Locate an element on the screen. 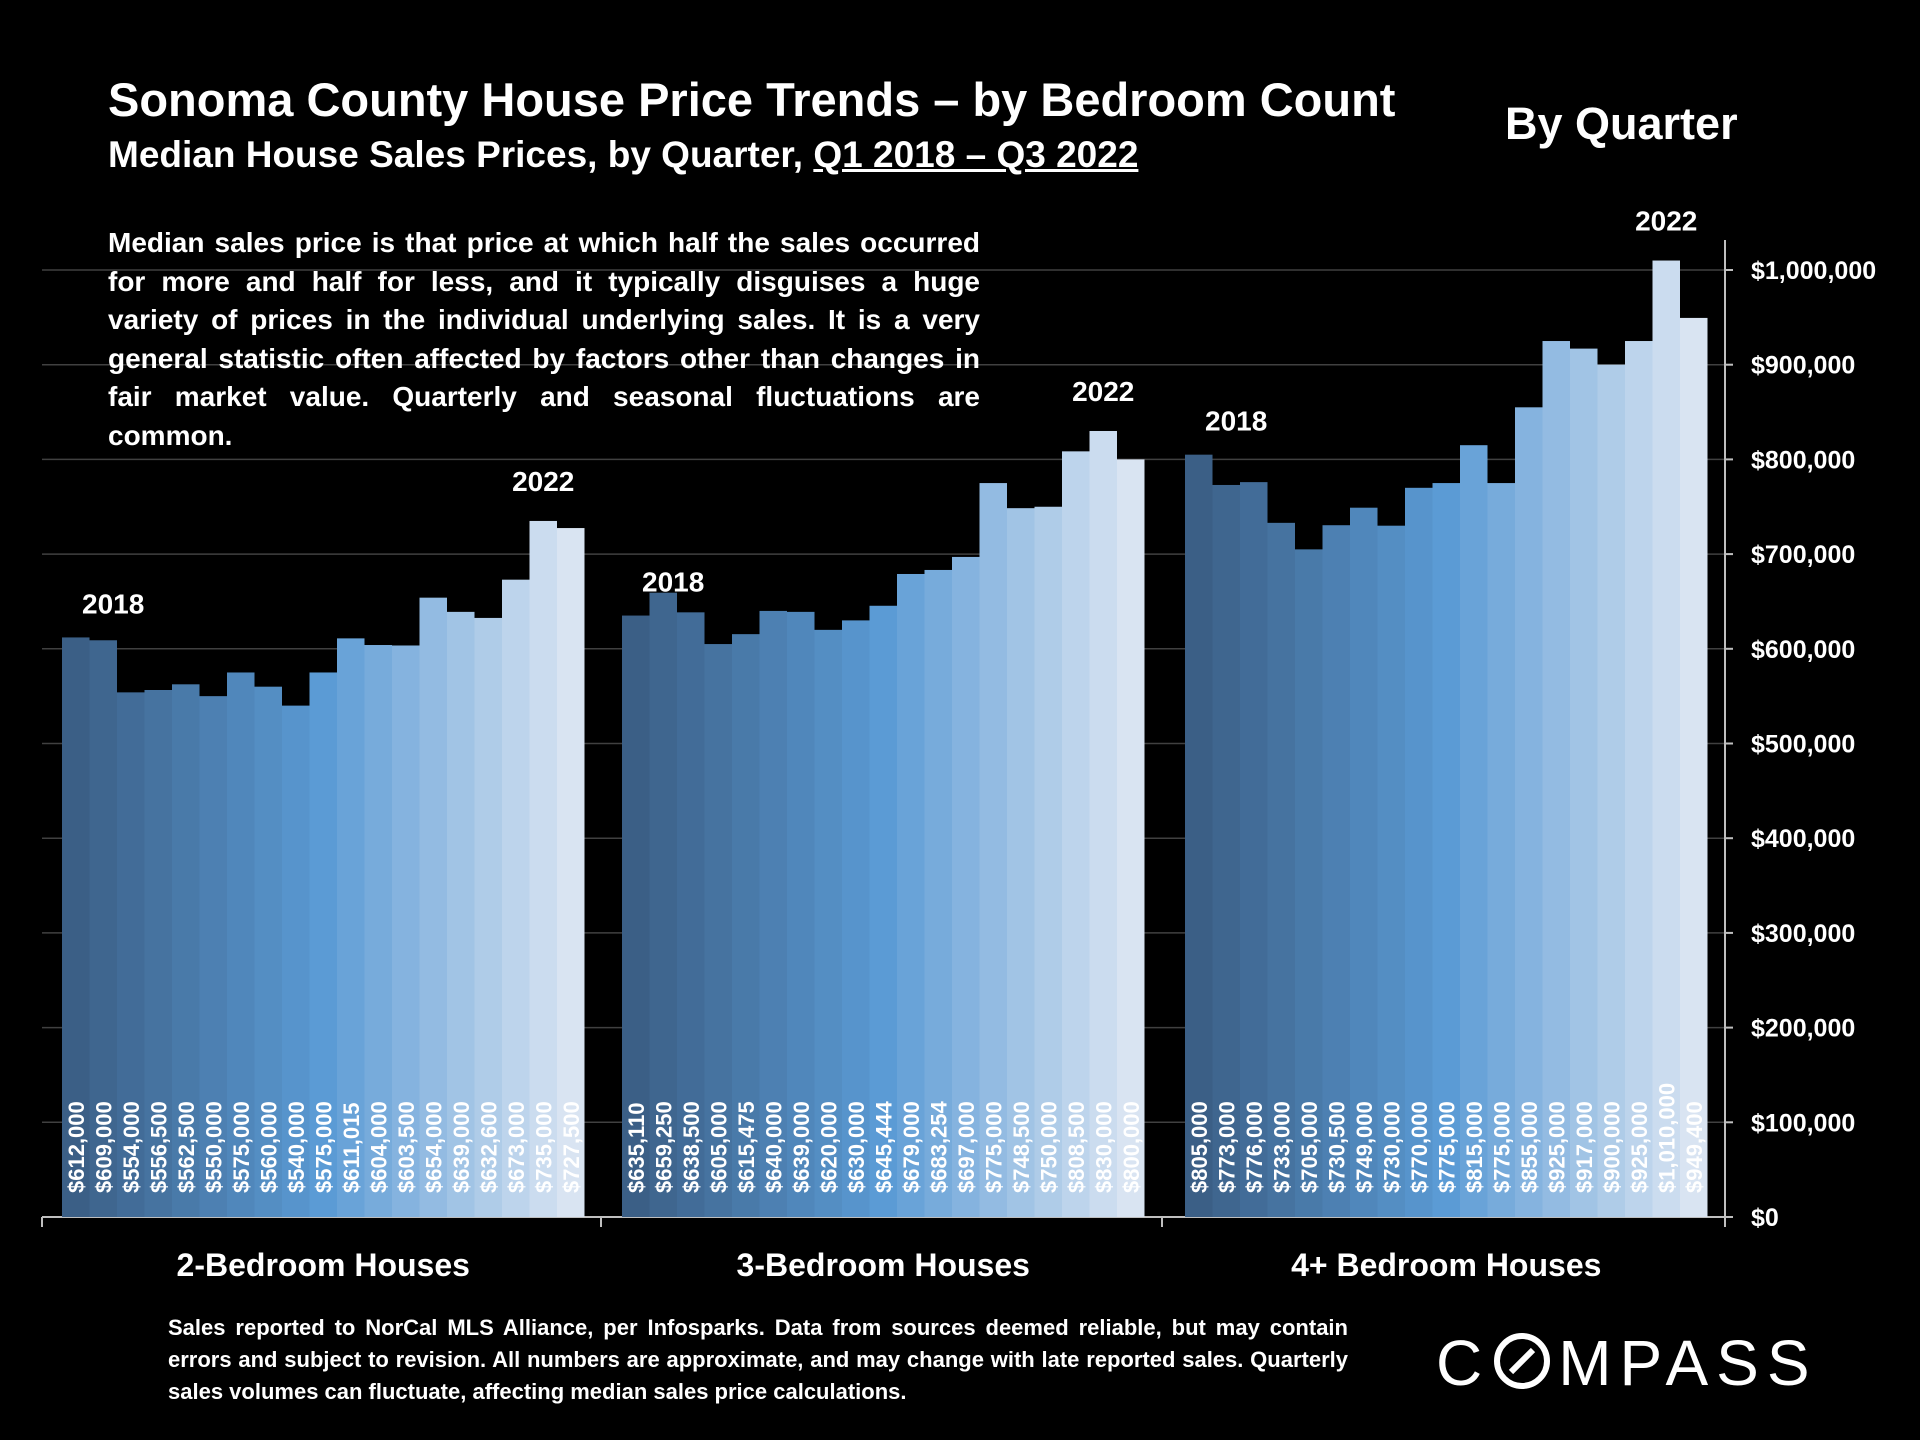 The image size is (1920, 1440). bar-value-label: $727,500 is located at coordinates (571, 1147).